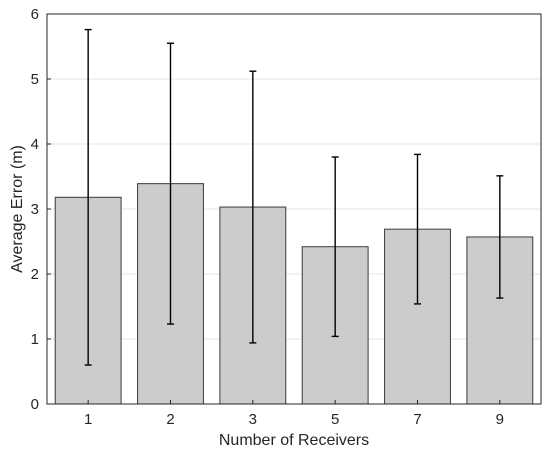  I want to click on x-axis-label: Number of Receivers, so click(294, 440).